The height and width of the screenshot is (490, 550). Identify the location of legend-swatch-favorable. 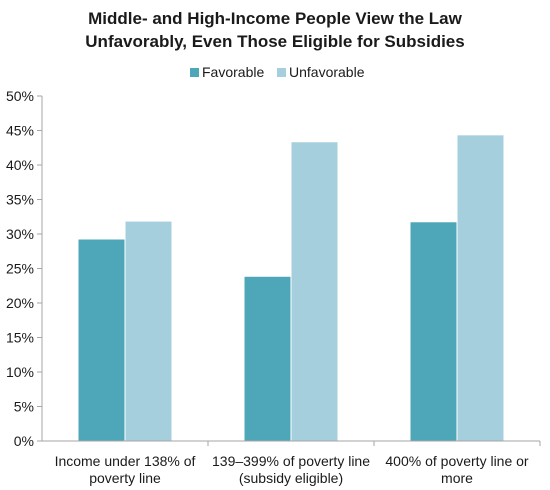
(194, 72).